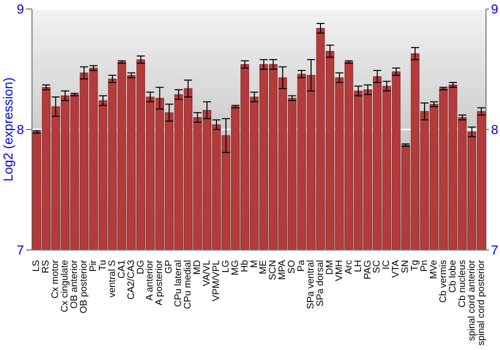 The height and width of the screenshot is (350, 500). I want to click on y2-tick-label: 7, so click(494, 250).